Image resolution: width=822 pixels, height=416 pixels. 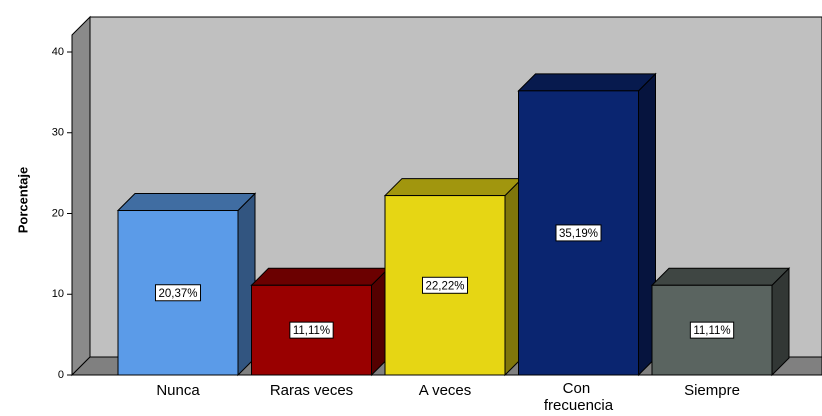 What do you see at coordinates (61, 375) in the screenshot?
I see `y-tick-label: 0` at bounding box center [61, 375].